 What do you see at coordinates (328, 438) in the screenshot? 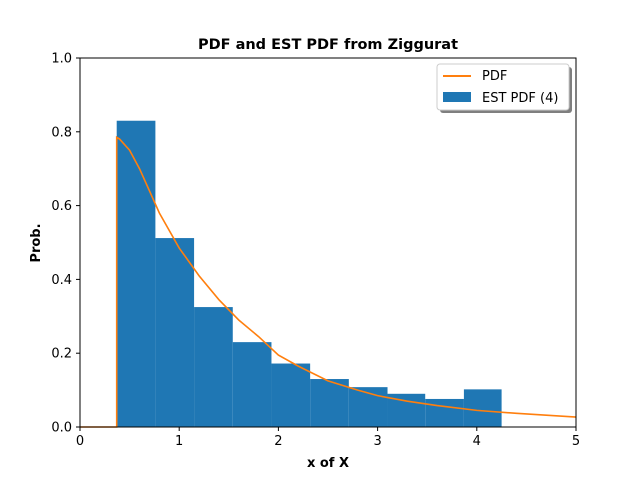
I see `x-axis-ticks: 0 1 2 3 4 5` at bounding box center [328, 438].